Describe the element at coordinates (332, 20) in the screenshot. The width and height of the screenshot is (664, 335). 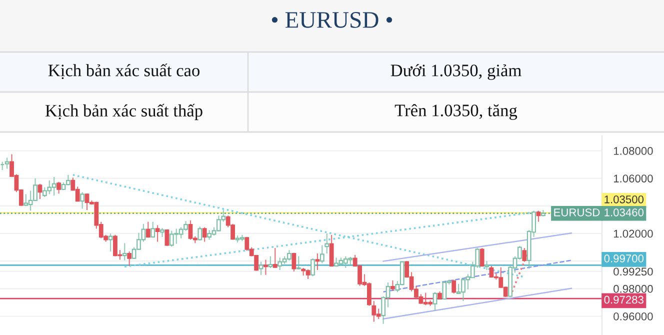
I see `chart-title: • EURUSD •` at that location.